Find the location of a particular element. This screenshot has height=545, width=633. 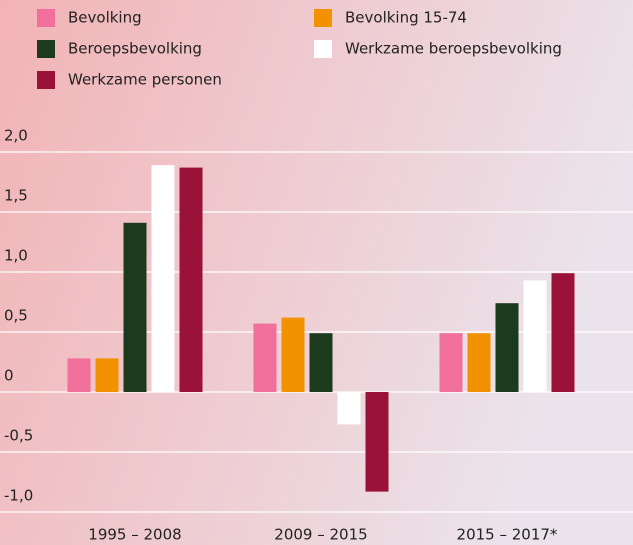

legend-label: Bevolking is located at coordinates (105, 18).